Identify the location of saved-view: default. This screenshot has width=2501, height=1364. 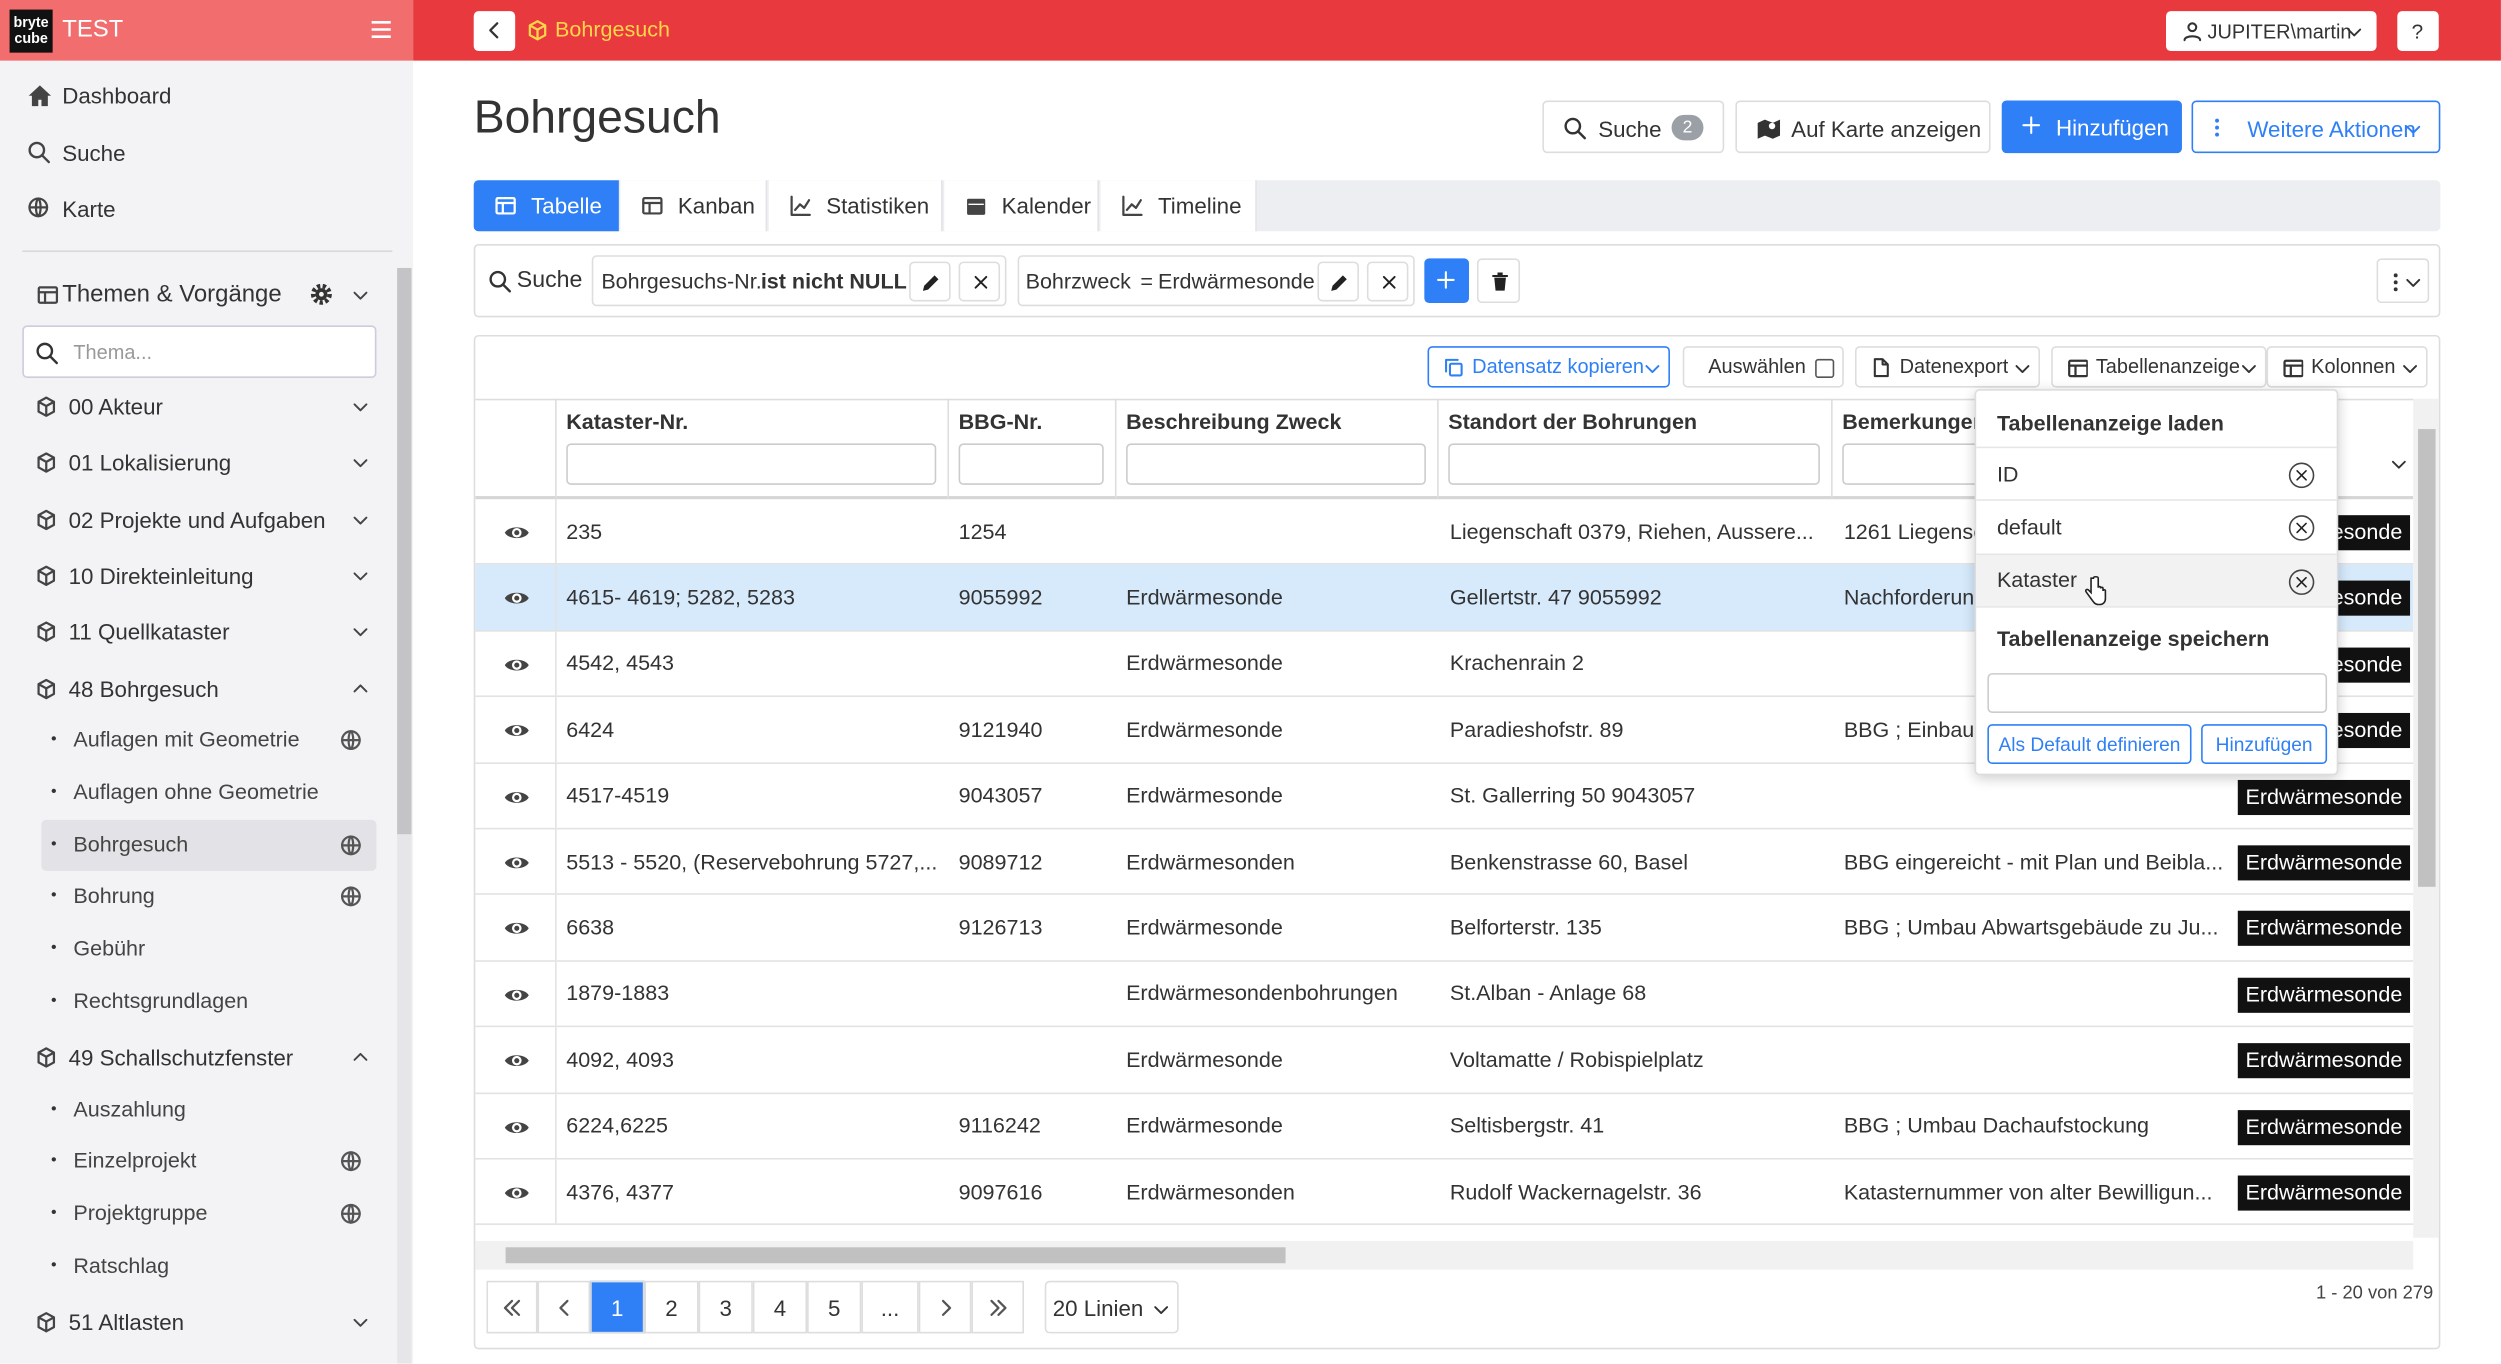
(2156, 526).